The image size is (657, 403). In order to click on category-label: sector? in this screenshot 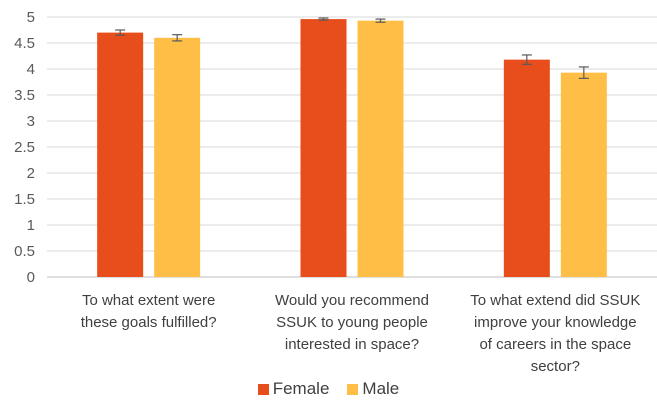, I will do `click(555, 366)`.